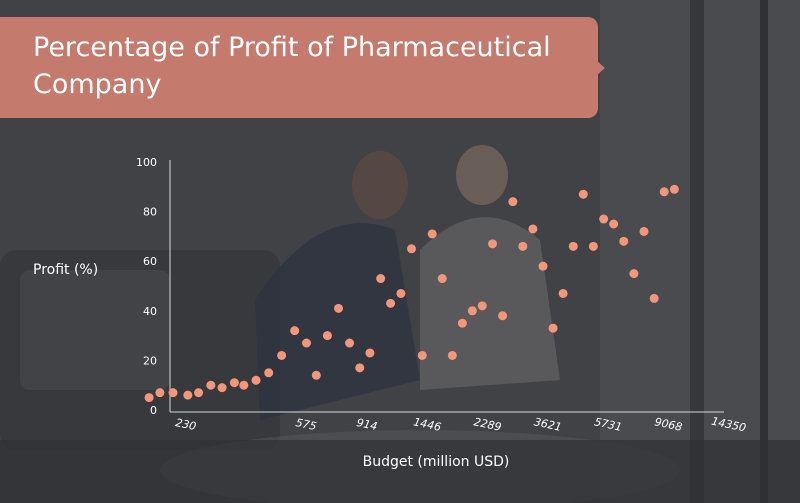 This screenshot has height=503, width=800. I want to click on y-tick-label: 40, so click(150, 311).